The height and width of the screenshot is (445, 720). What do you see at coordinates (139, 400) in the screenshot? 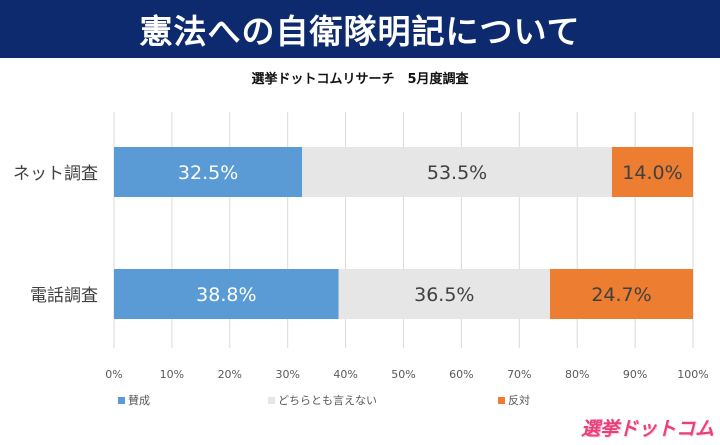
I see `legend-label: 賛成` at bounding box center [139, 400].